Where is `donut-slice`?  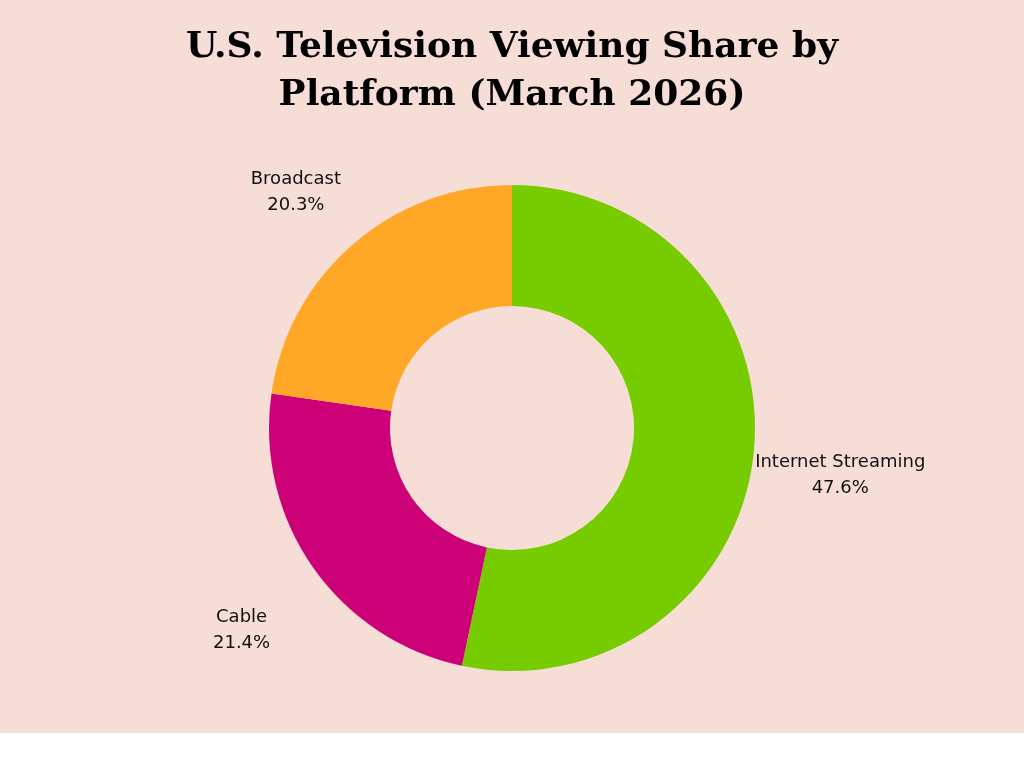 donut-slice is located at coordinates (378, 529).